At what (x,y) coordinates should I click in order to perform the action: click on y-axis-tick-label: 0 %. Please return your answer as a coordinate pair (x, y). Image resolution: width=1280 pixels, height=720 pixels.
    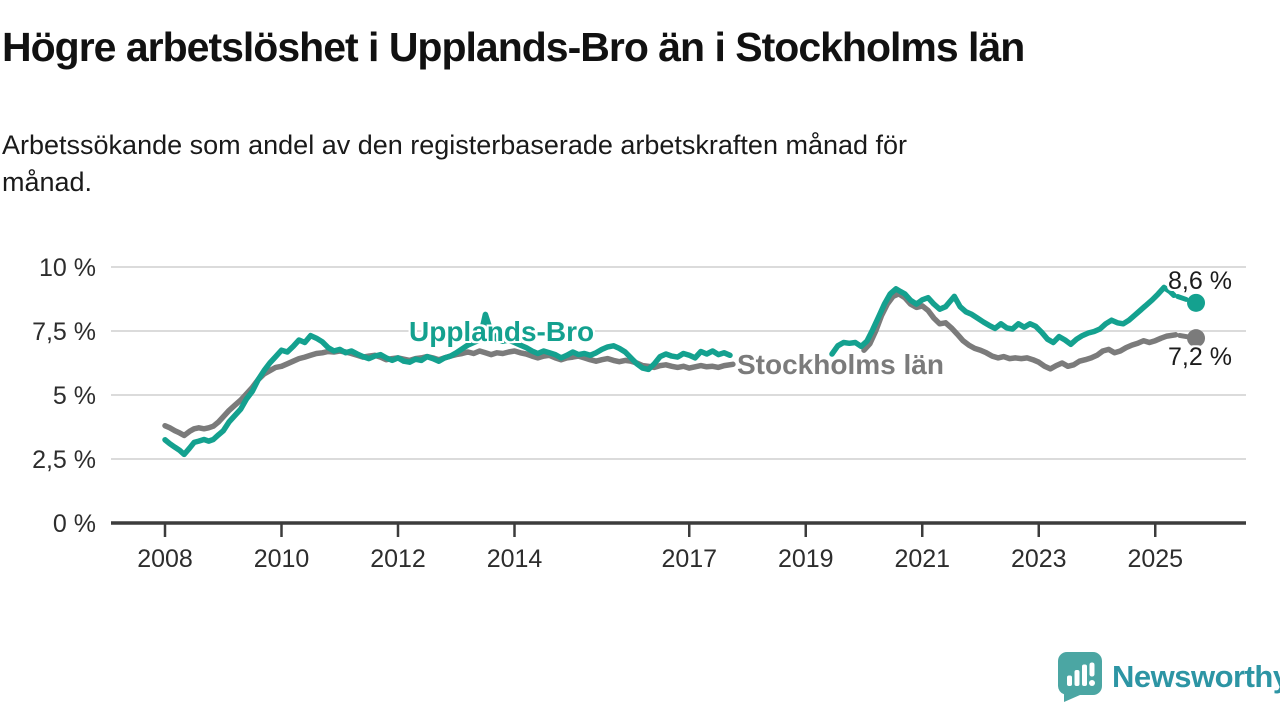
    Looking at the image, I should click on (74, 524).